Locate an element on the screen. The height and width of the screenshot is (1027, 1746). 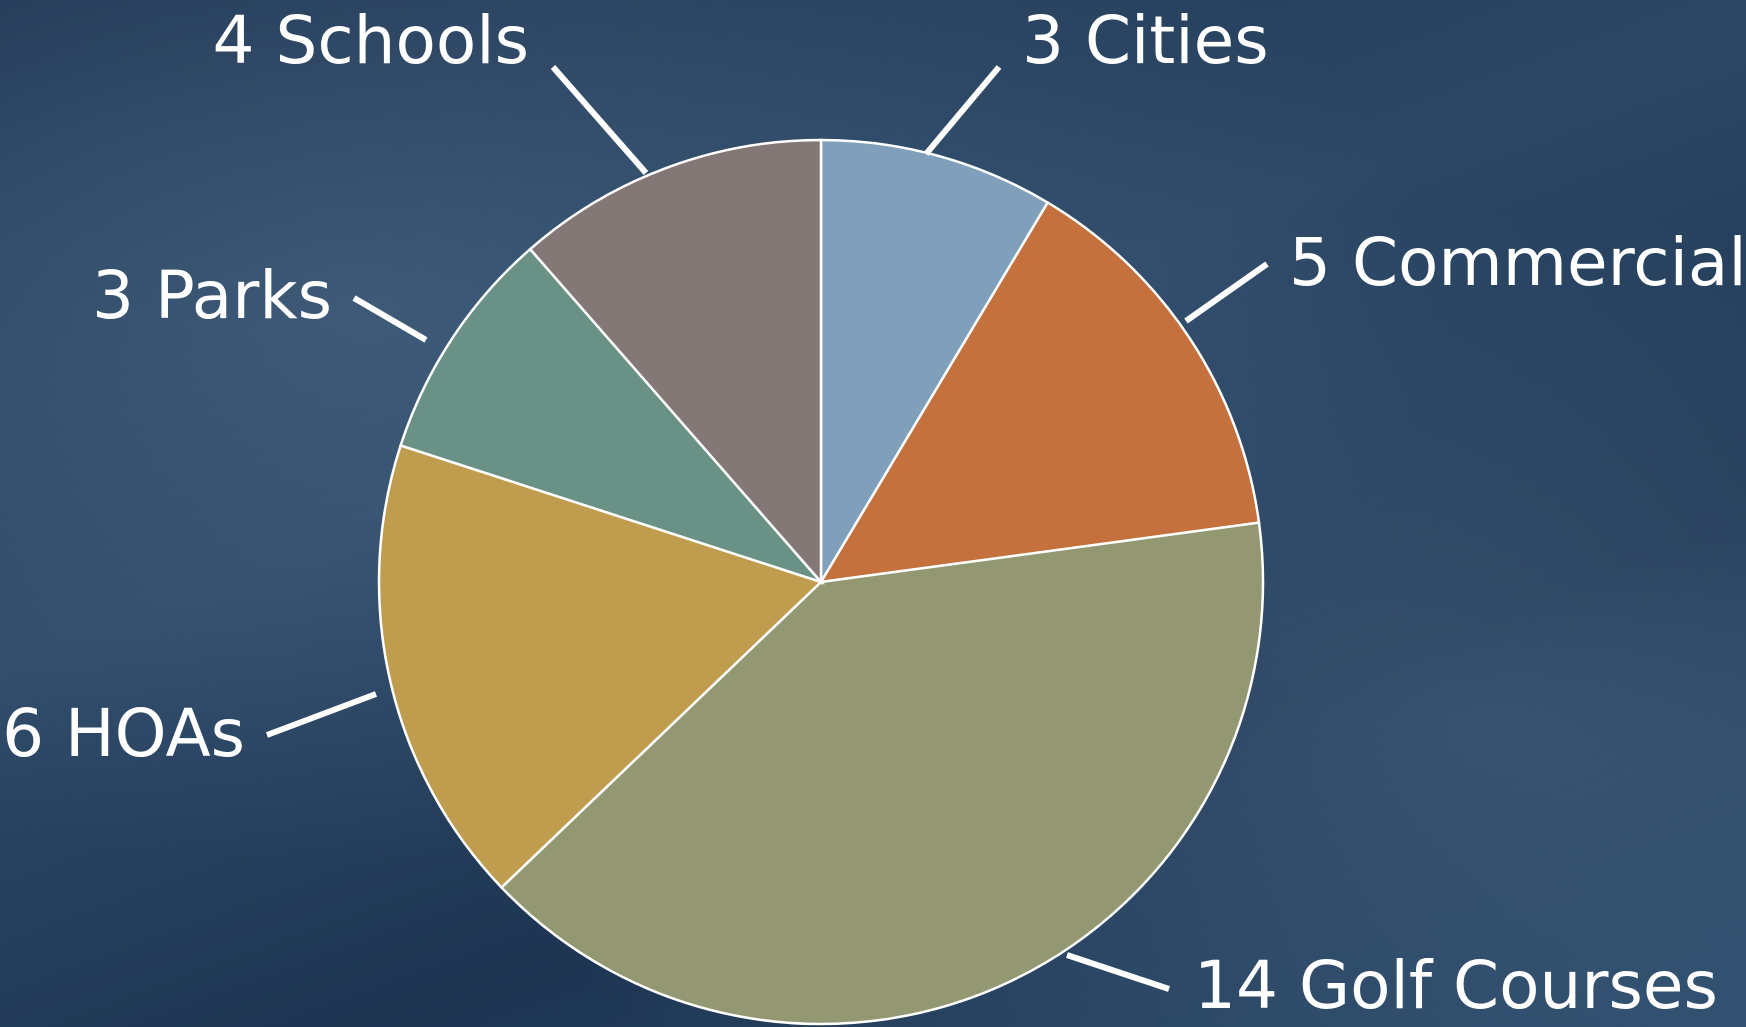
slice-label: 3 Cities is located at coordinates (1145, 40).